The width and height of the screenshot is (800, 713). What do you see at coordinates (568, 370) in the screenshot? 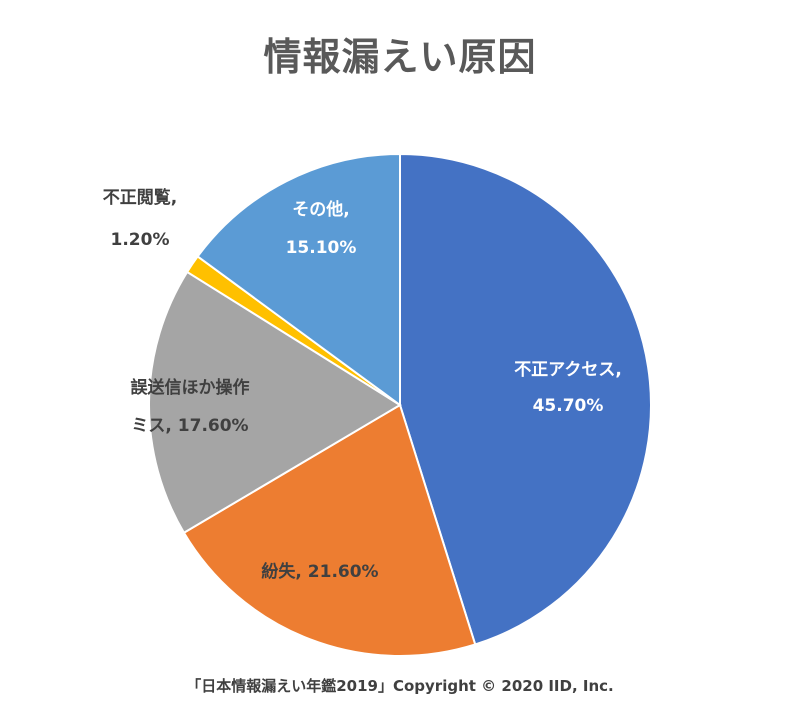
I see `slice-label-line: 不正アクセス,` at bounding box center [568, 370].